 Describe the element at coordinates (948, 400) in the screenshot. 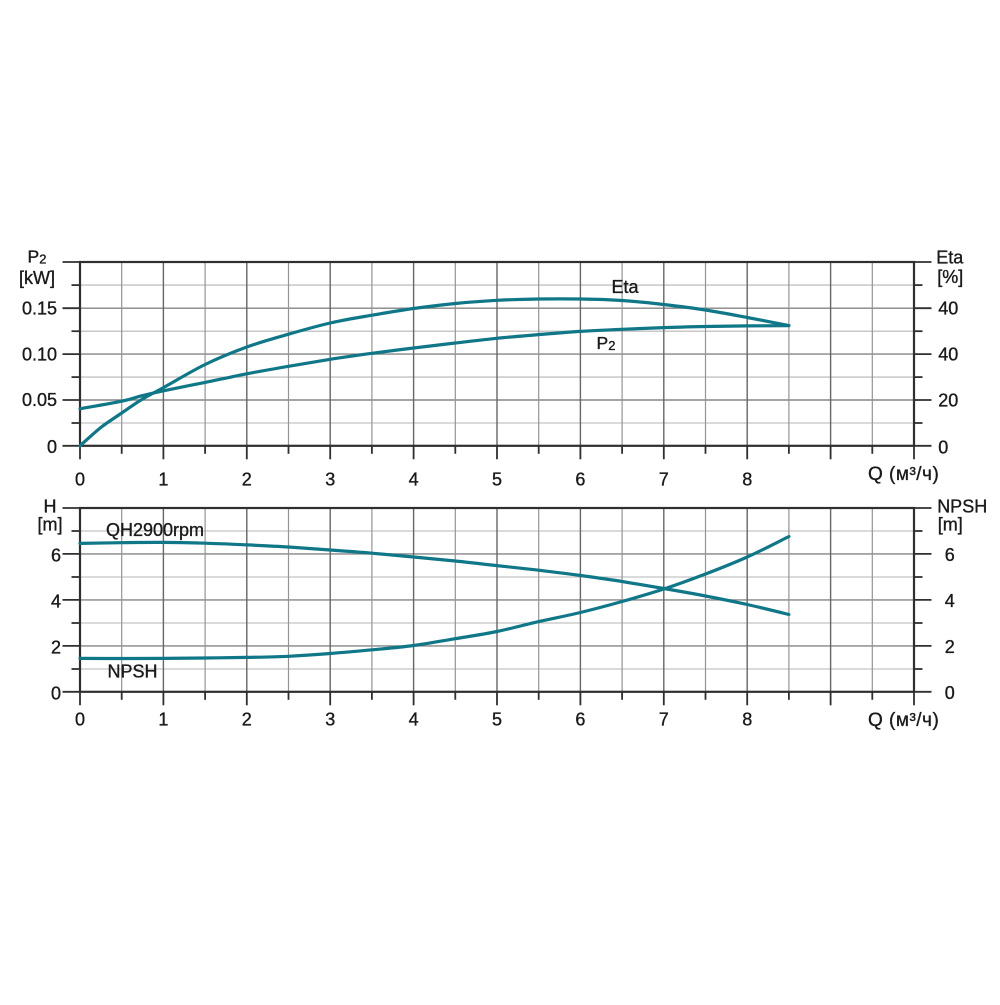

I see `svg-text: 20` at that location.